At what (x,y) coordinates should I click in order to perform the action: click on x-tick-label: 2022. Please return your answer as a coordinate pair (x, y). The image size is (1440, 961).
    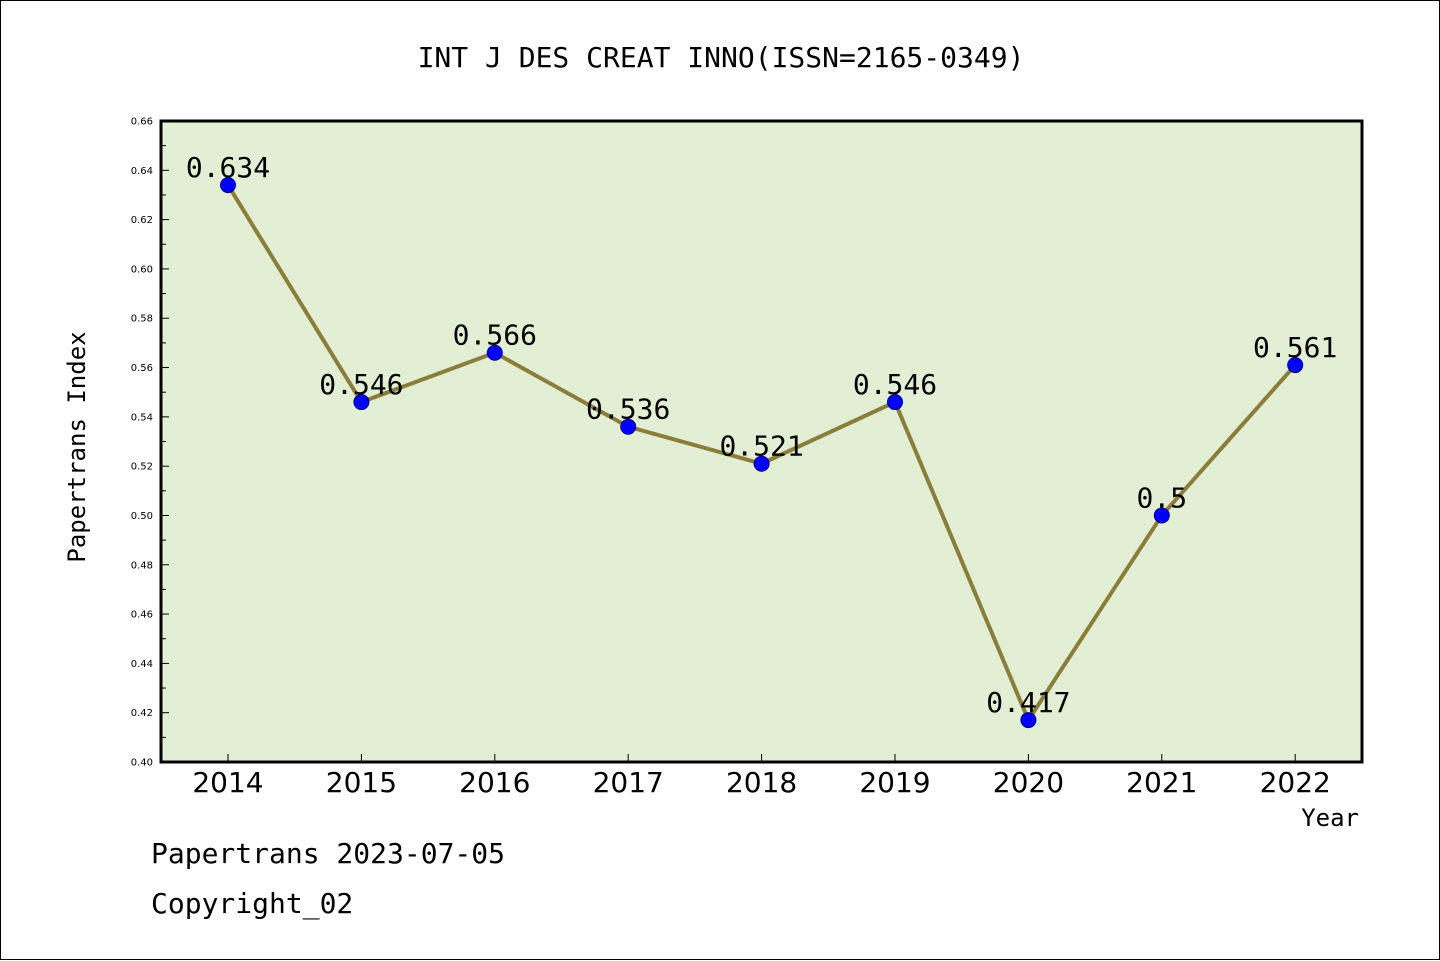
    Looking at the image, I should click on (1295, 782).